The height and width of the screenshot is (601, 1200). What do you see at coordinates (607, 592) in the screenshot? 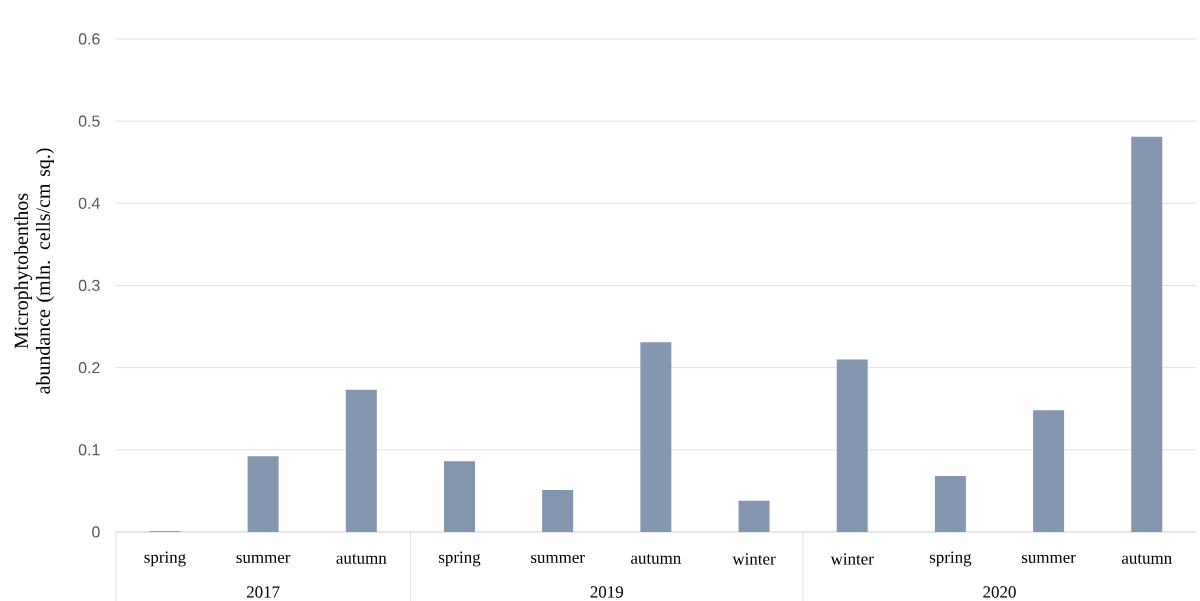
I see `text: 2019` at bounding box center [607, 592].